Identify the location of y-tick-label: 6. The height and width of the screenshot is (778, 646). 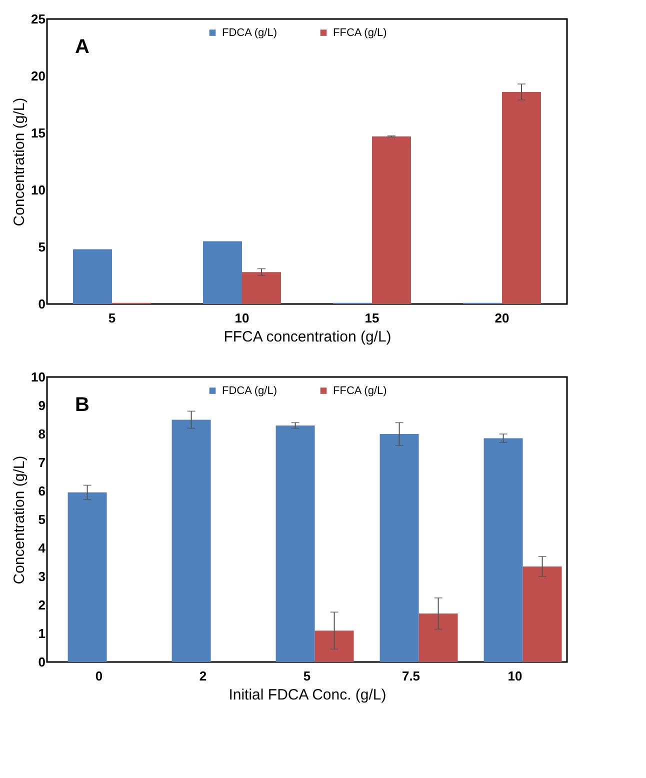
(42, 491).